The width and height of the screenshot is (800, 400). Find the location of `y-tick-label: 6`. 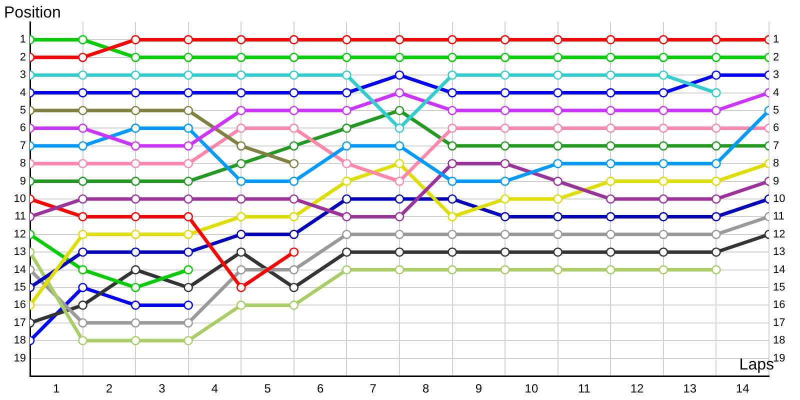

y-tick-label: 6 is located at coordinates (23, 128).